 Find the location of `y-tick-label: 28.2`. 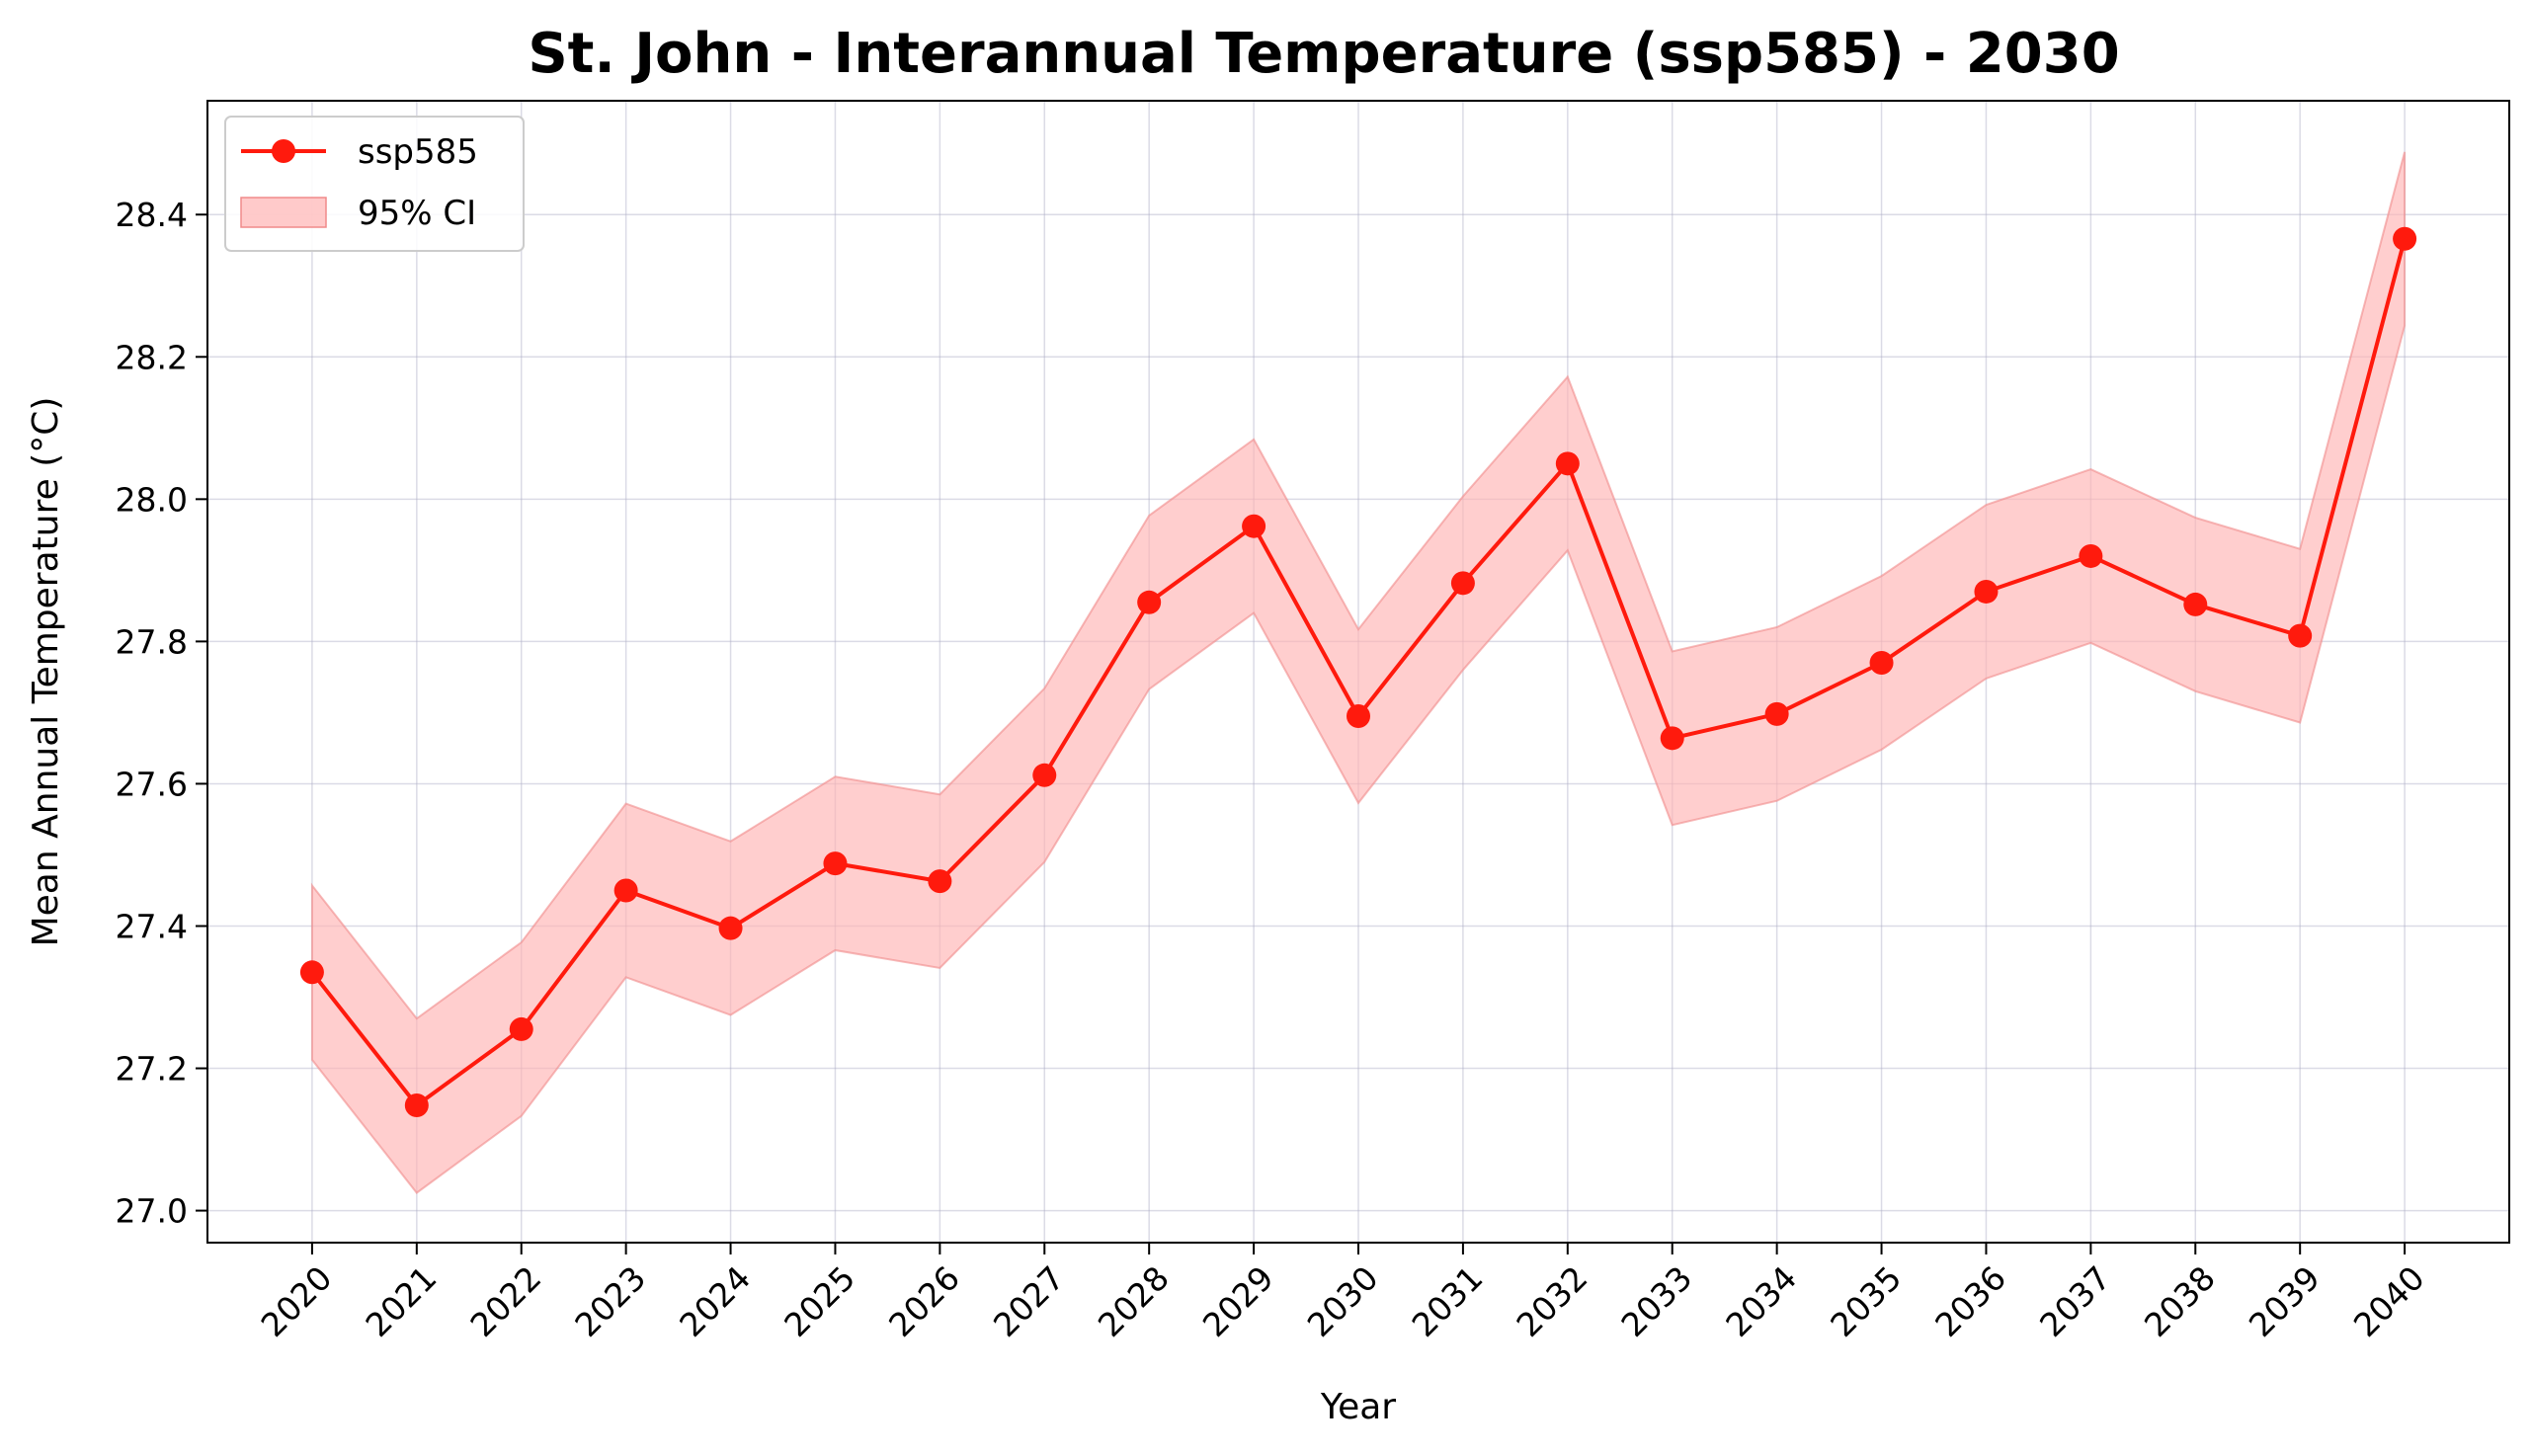

y-tick-label: 28.2 is located at coordinates (152, 357).